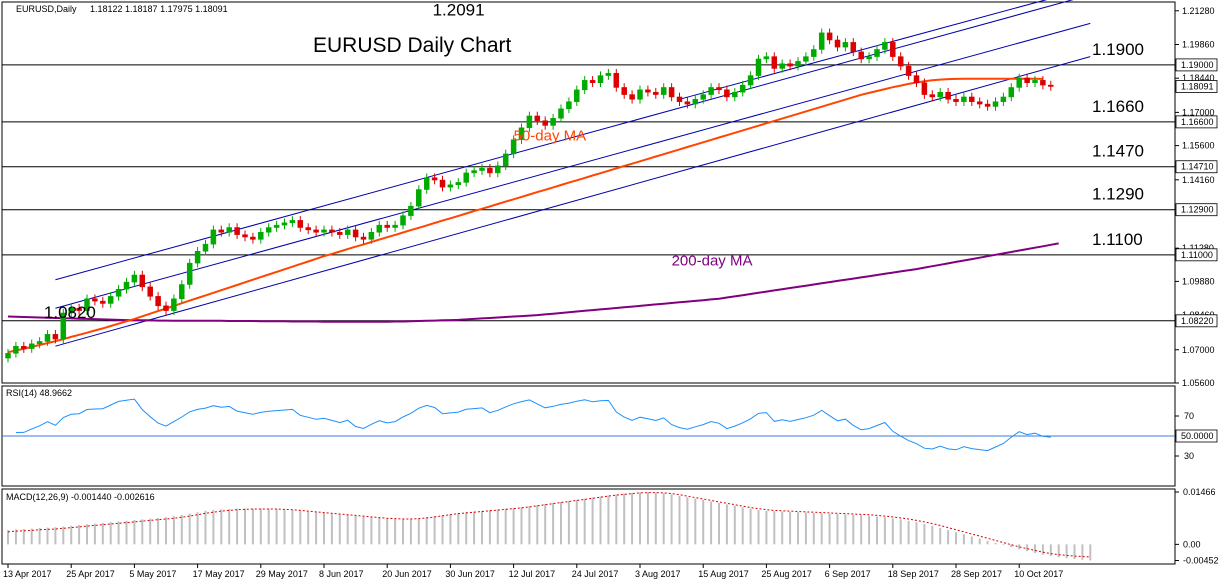 This screenshot has width=1219, height=584. What do you see at coordinates (786, 574) in the screenshot?
I see `x-tick-label: 25 Aug 2017` at bounding box center [786, 574].